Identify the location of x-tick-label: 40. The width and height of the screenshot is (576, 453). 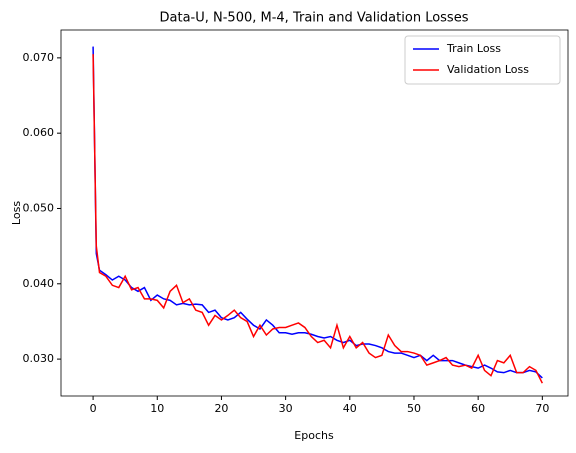
(350, 408).